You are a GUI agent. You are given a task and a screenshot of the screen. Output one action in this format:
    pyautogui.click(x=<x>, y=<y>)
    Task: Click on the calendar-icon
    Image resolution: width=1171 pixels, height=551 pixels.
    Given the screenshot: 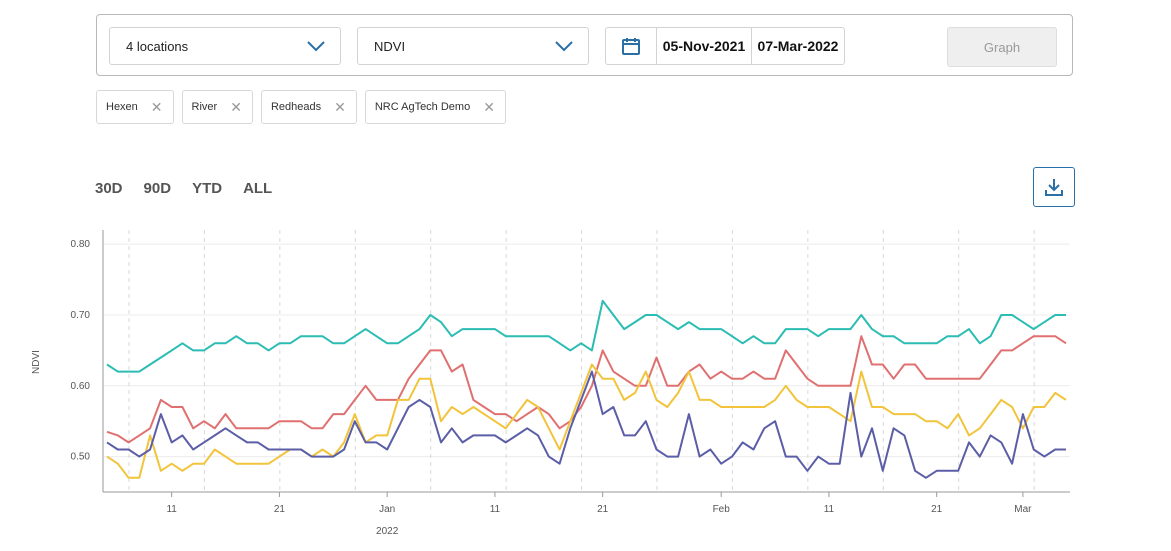 What is the action you would take?
    pyautogui.click(x=631, y=46)
    